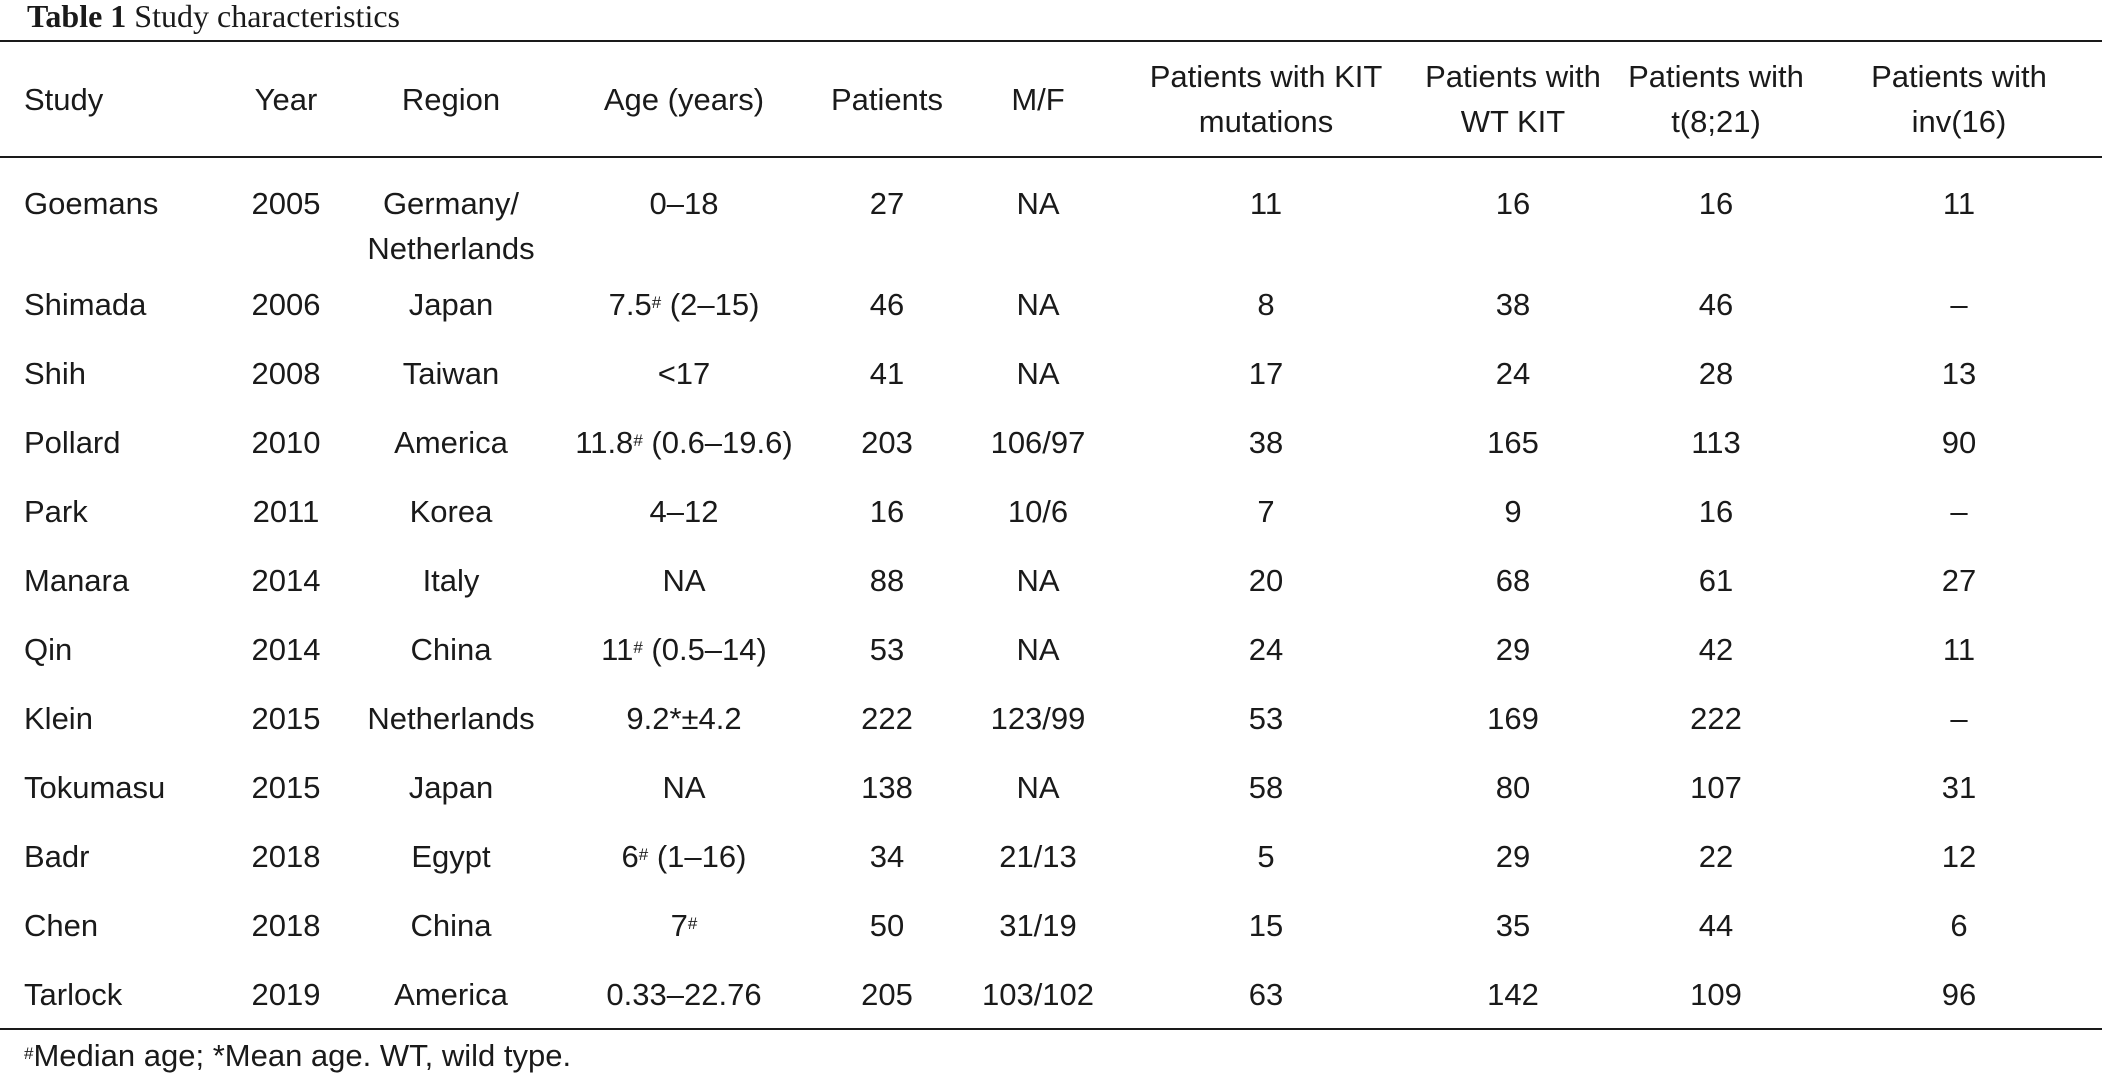 This screenshot has height=1076, width=2102. Describe the element at coordinates (1051, 157) in the screenshot. I see `header-rule` at that location.